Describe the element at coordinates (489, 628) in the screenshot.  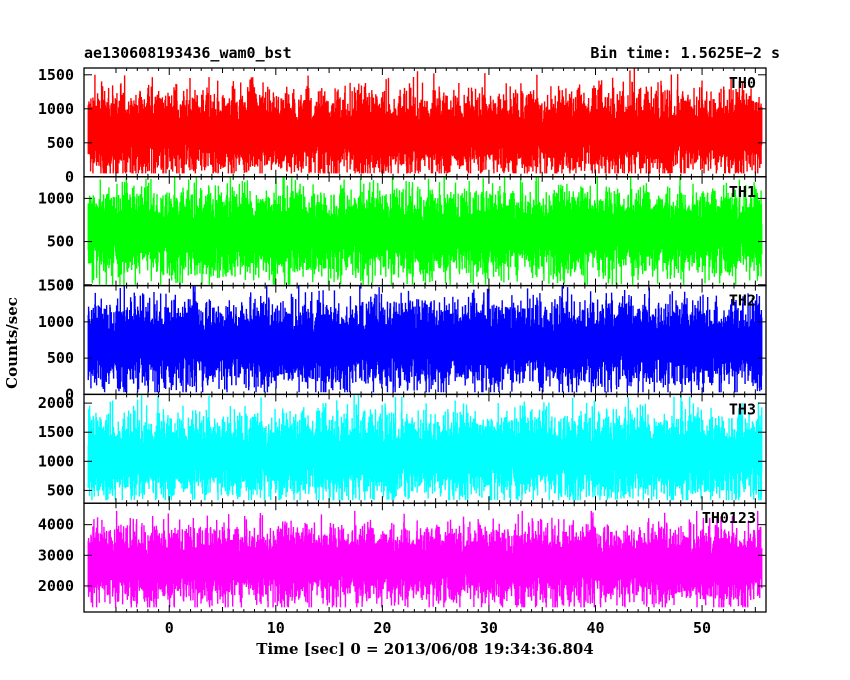
I see `x-tick-label: 30` at that location.